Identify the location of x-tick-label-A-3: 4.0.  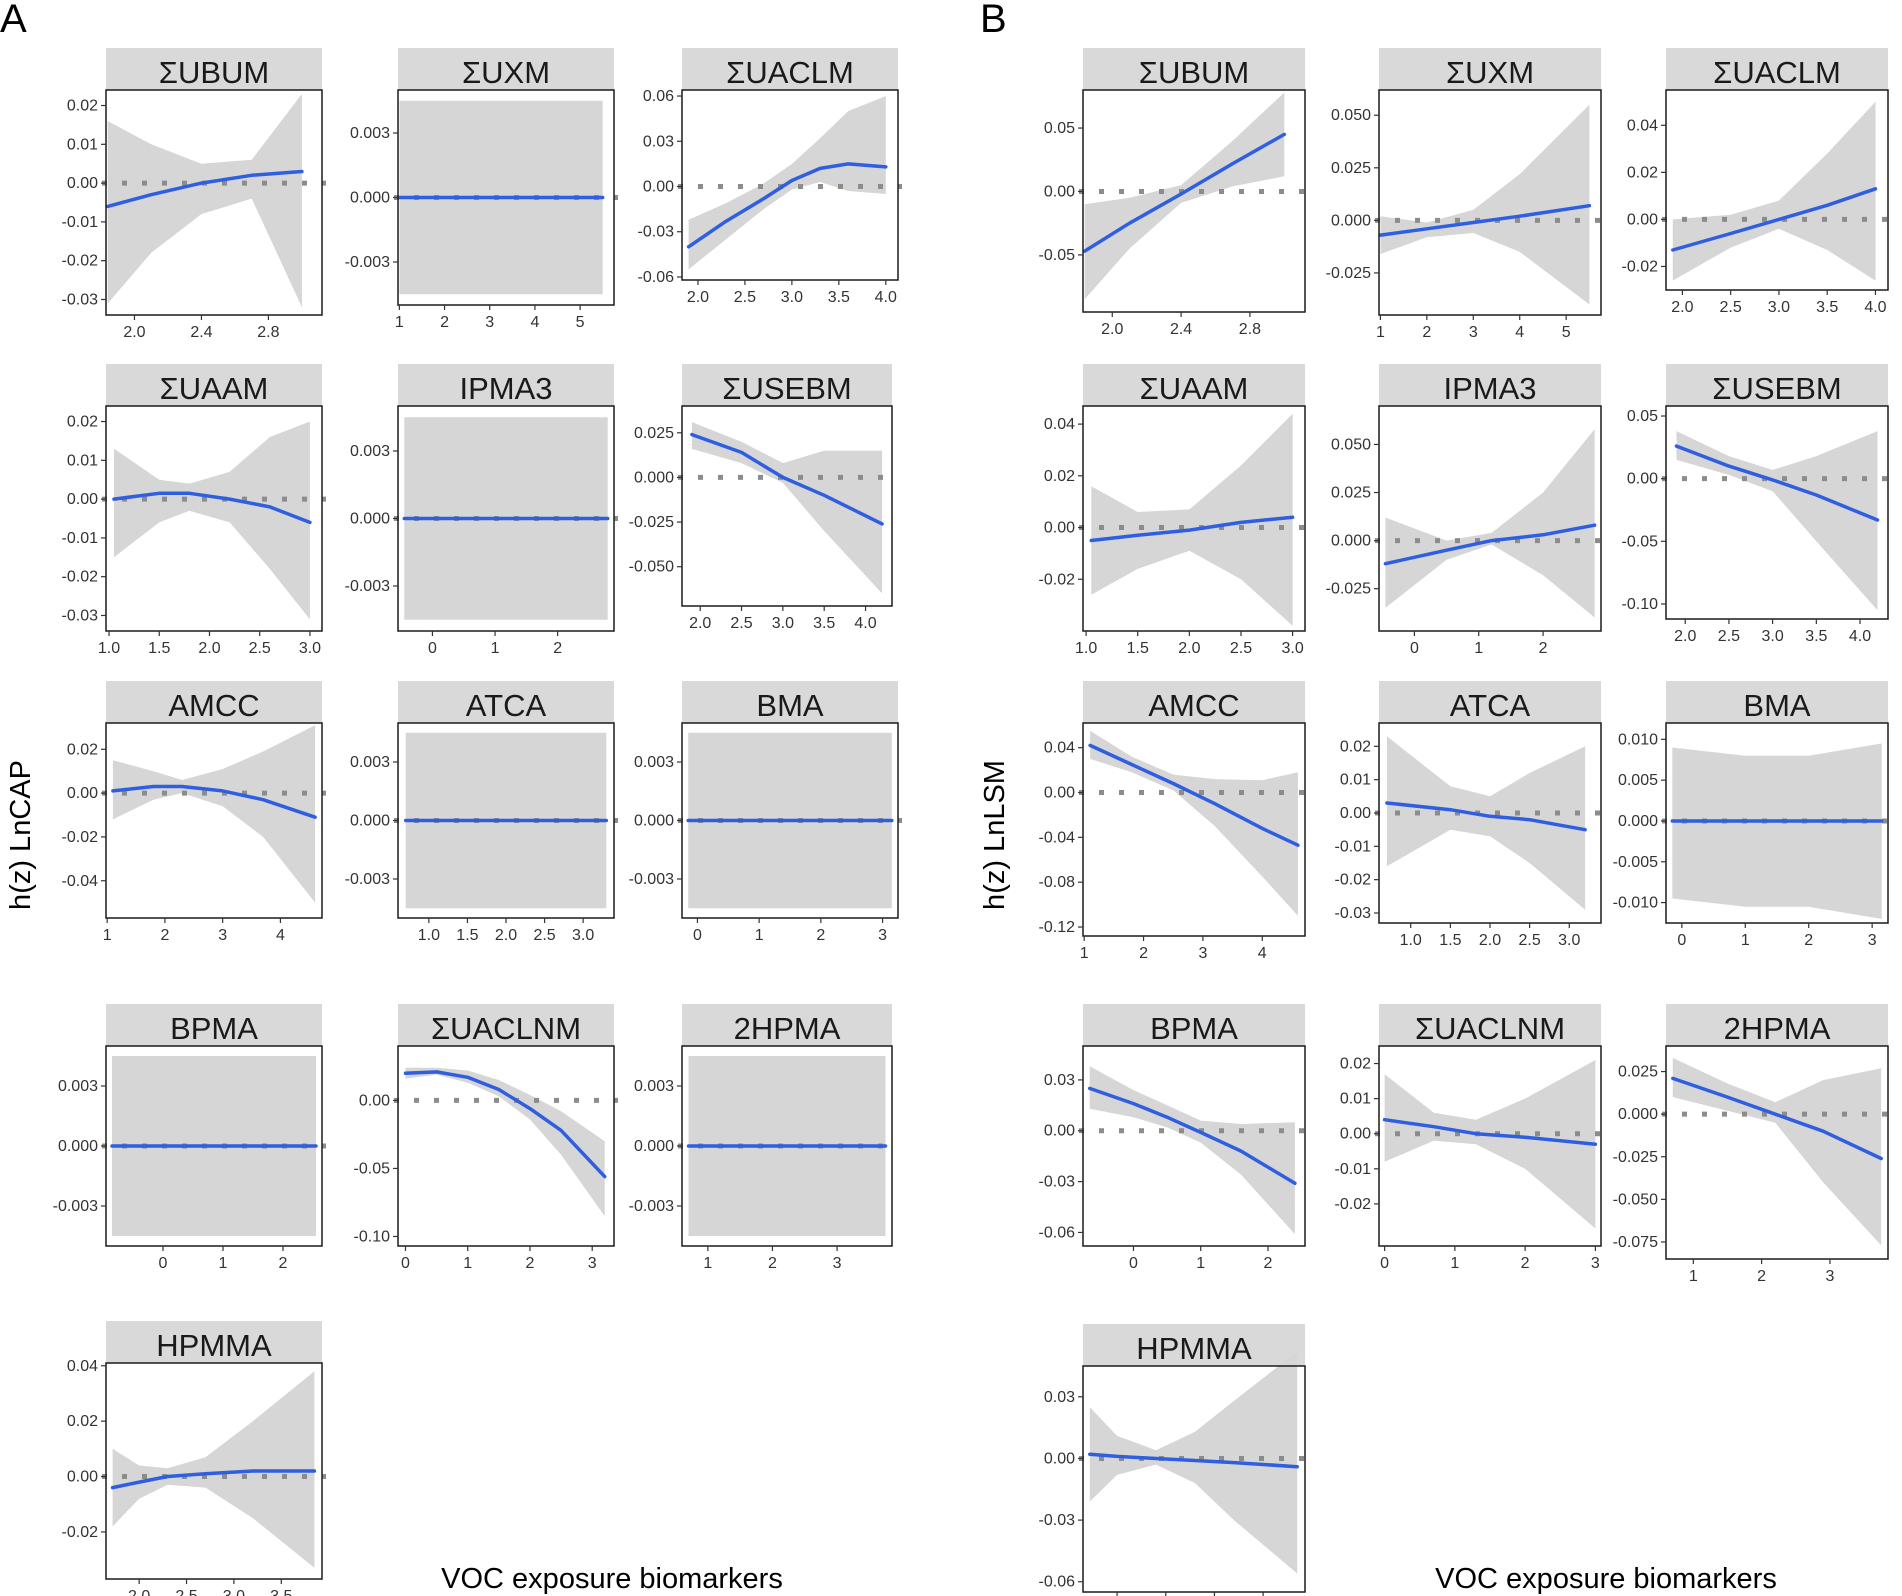
(886, 297).